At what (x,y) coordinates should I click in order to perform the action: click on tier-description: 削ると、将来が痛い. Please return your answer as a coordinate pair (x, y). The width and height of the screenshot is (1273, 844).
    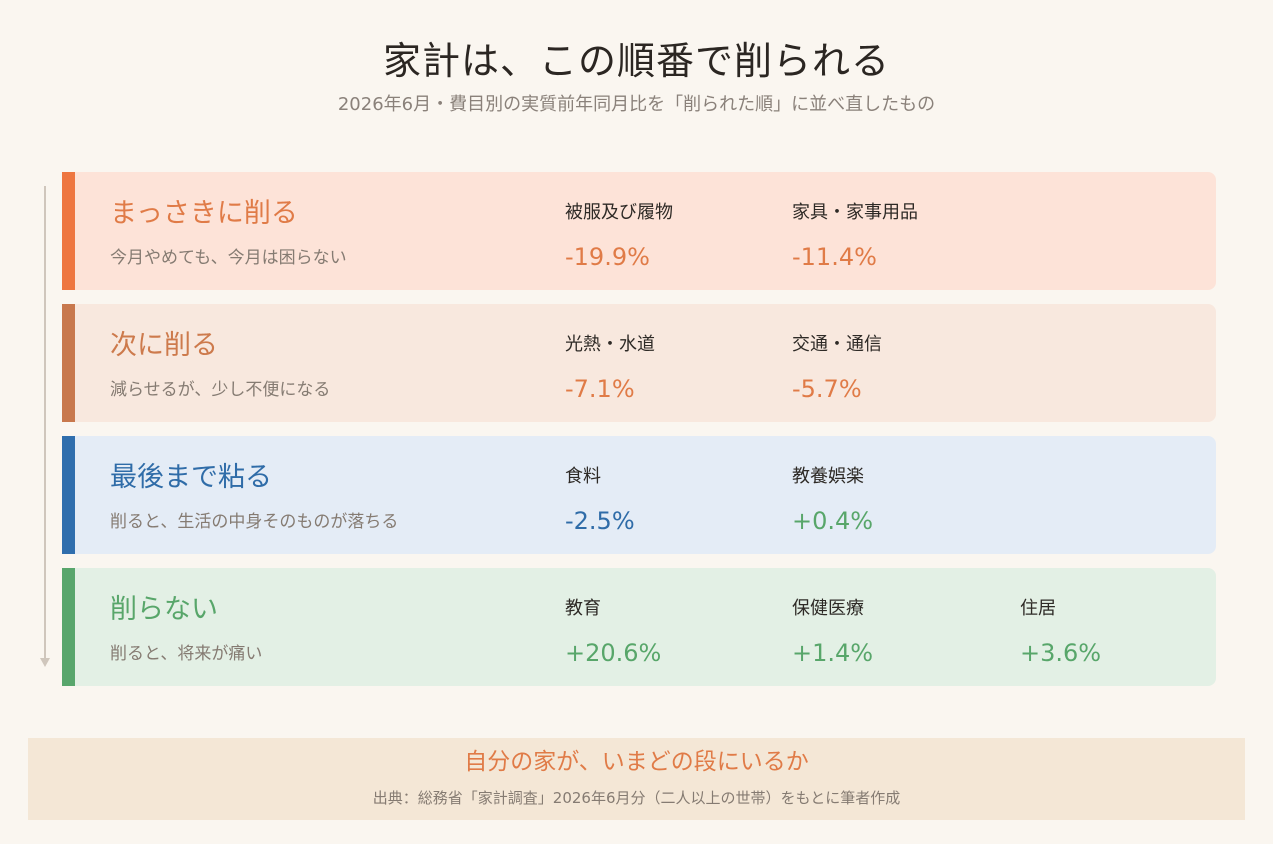
    Looking at the image, I should click on (186, 654).